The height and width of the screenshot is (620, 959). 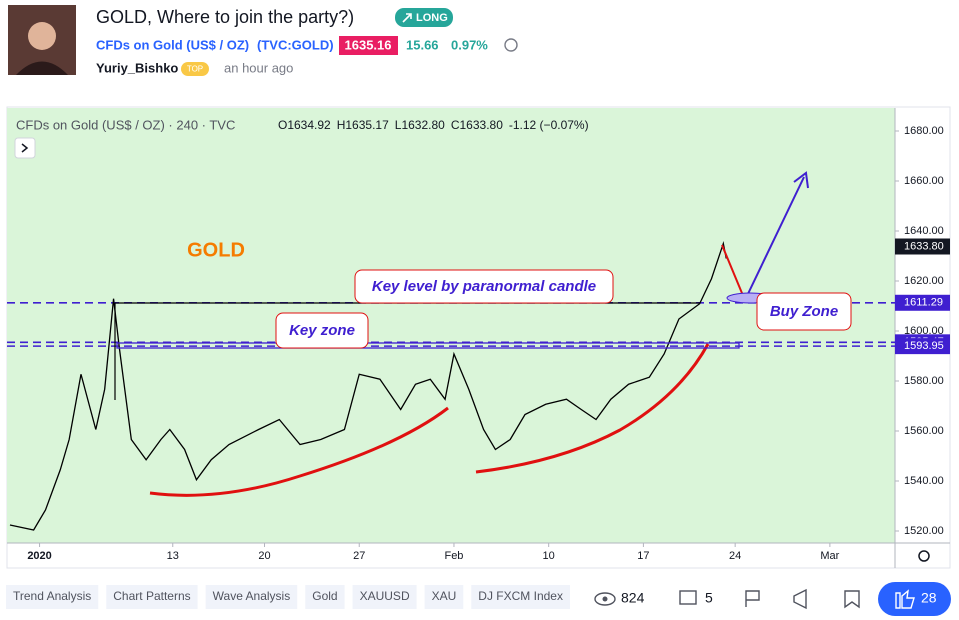 I want to click on change: 15.66, so click(x=422, y=44).